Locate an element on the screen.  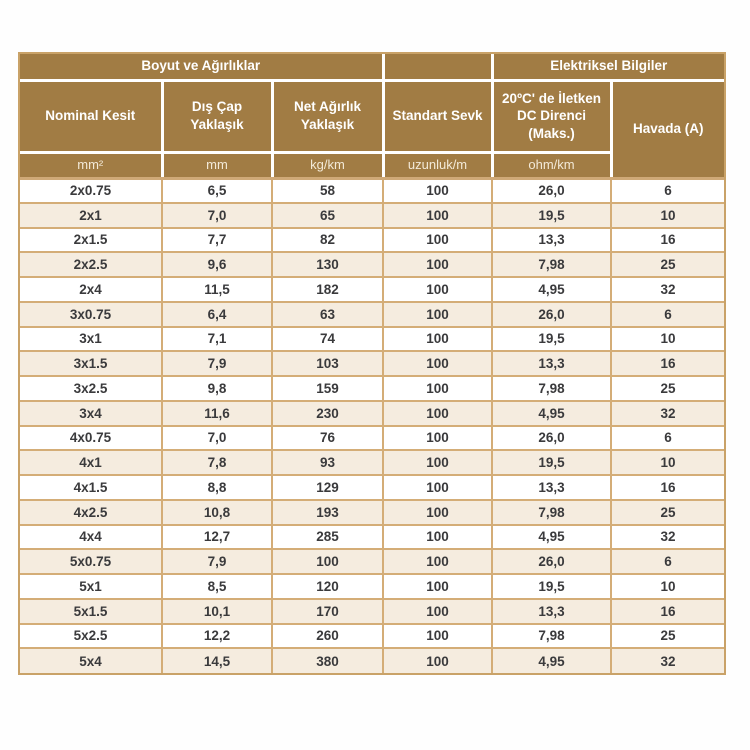
cell: 82 is located at coordinates (327, 240).